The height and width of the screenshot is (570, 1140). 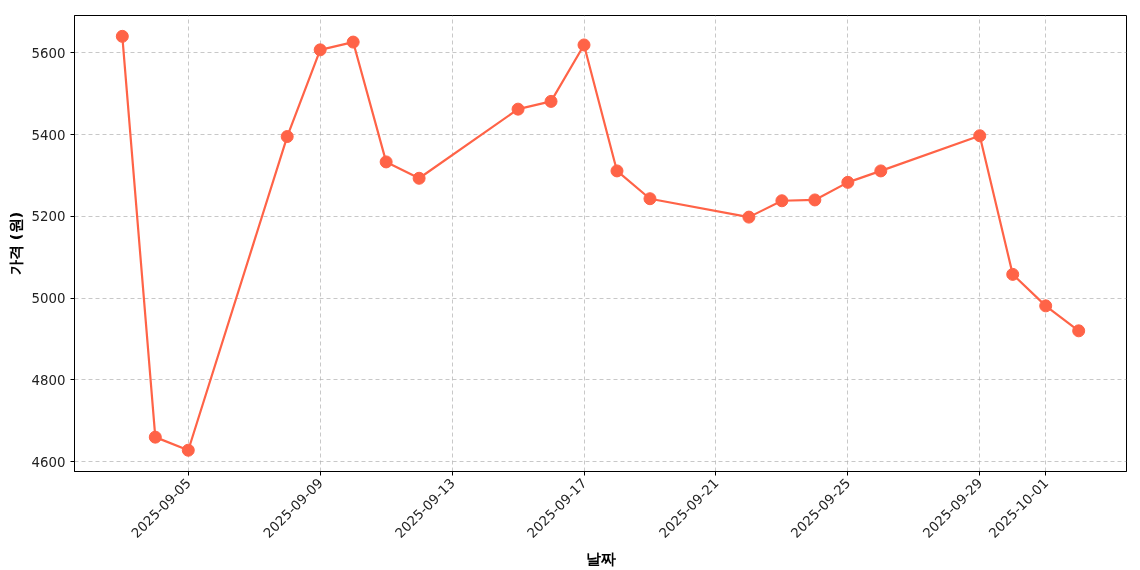 What do you see at coordinates (48, 217) in the screenshot?
I see `y-tick-label: 5200` at bounding box center [48, 217].